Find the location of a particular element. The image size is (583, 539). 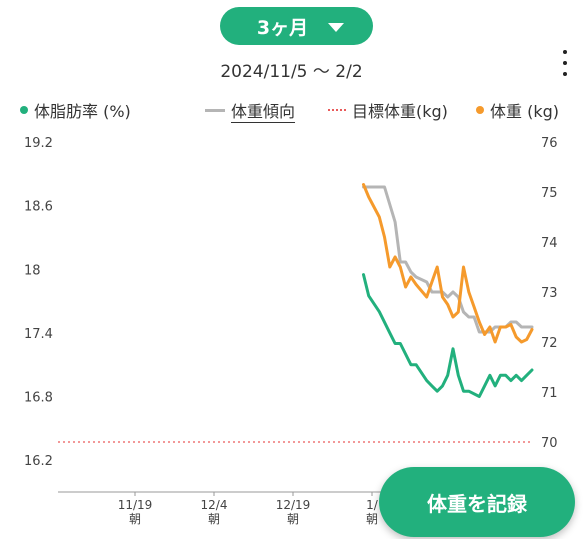

legend-item-body-fat: 体脂肪率 (%) is located at coordinates (75, 110).